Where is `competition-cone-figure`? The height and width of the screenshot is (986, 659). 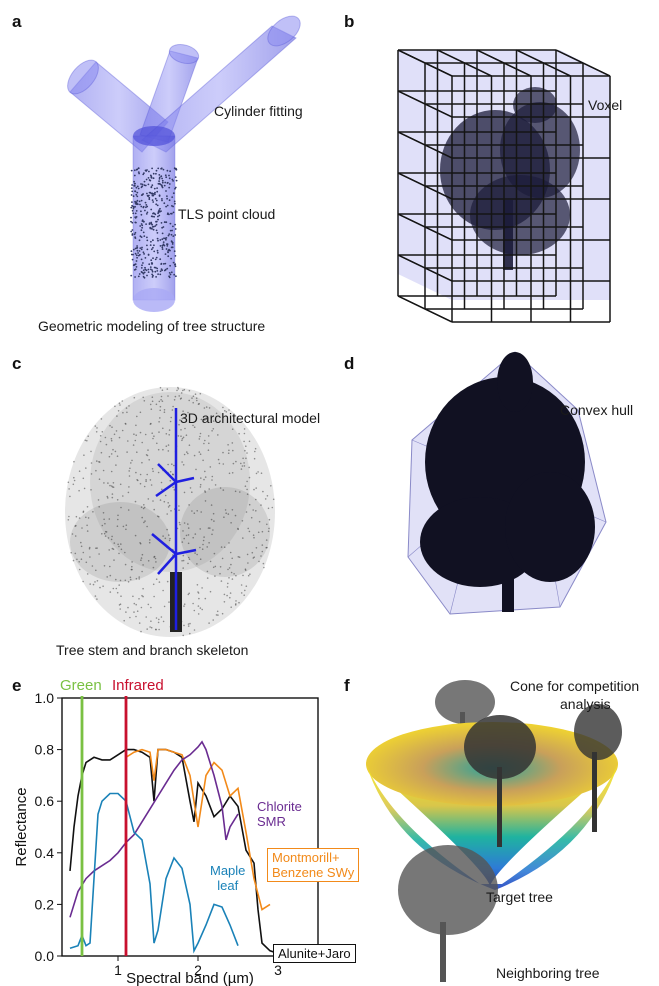 competition-cone-figure is located at coordinates (494, 831).